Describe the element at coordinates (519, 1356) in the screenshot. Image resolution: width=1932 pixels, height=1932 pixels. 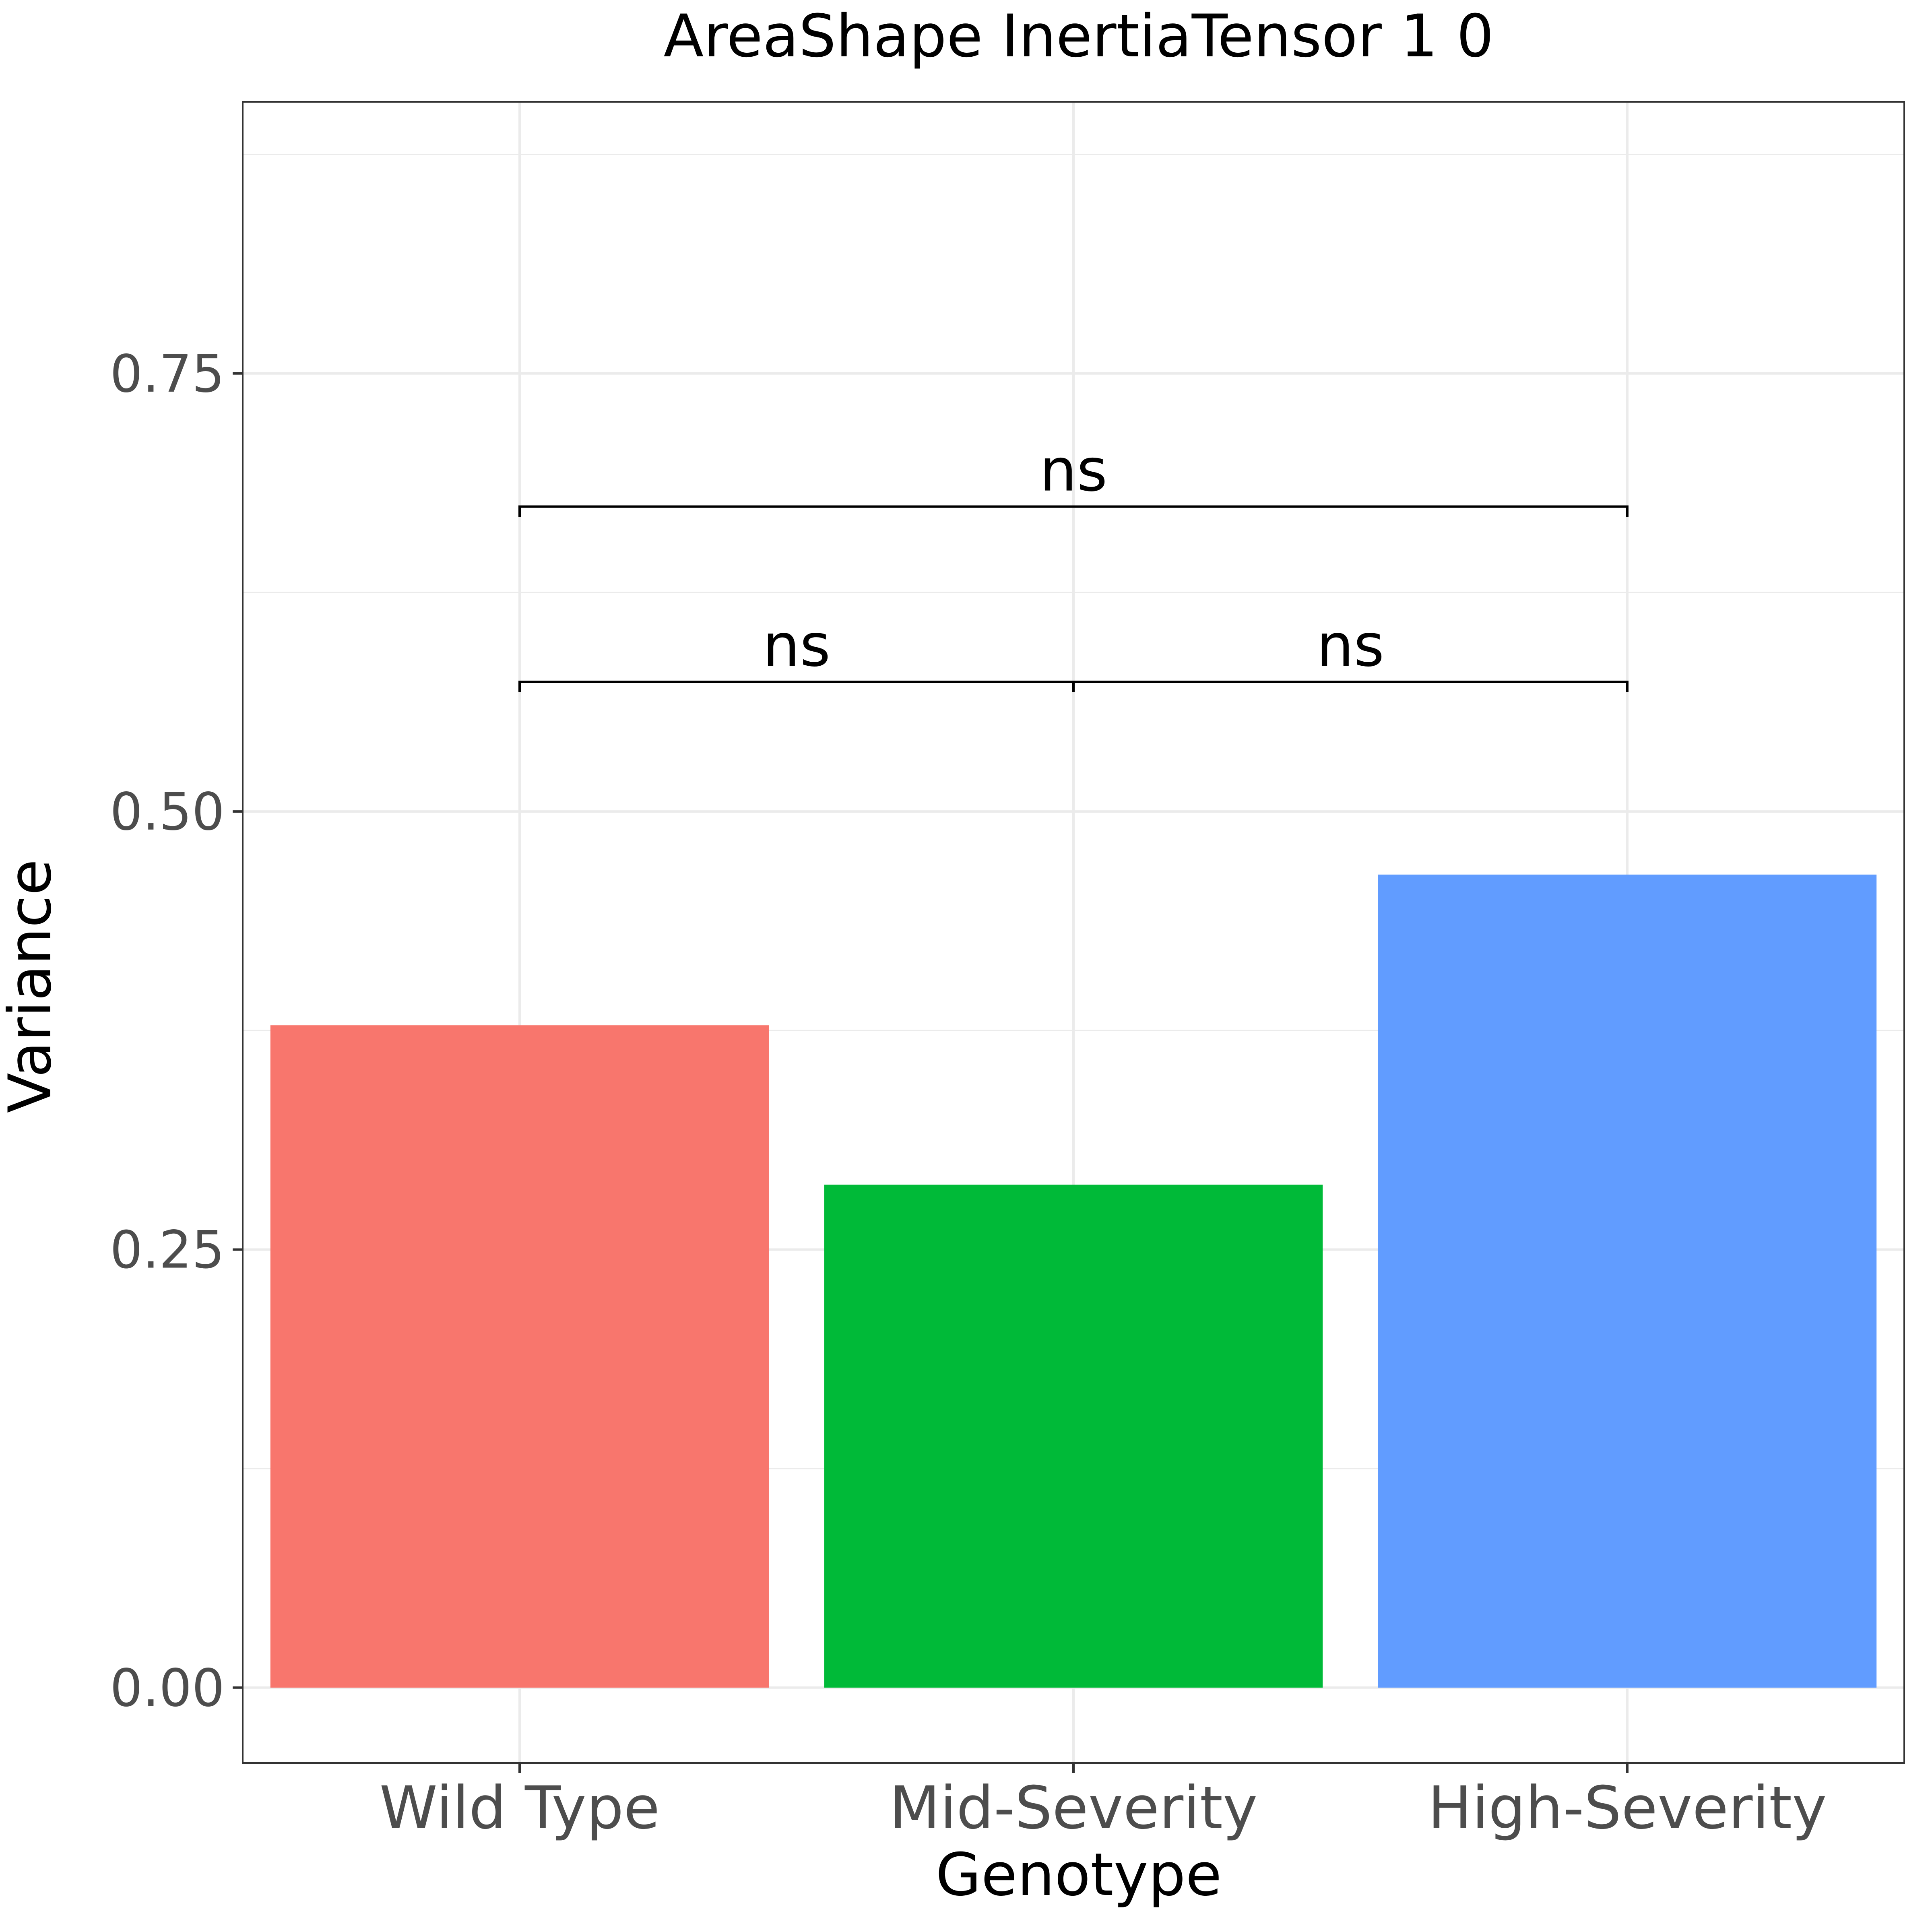
I see `bar-wild-type` at that location.